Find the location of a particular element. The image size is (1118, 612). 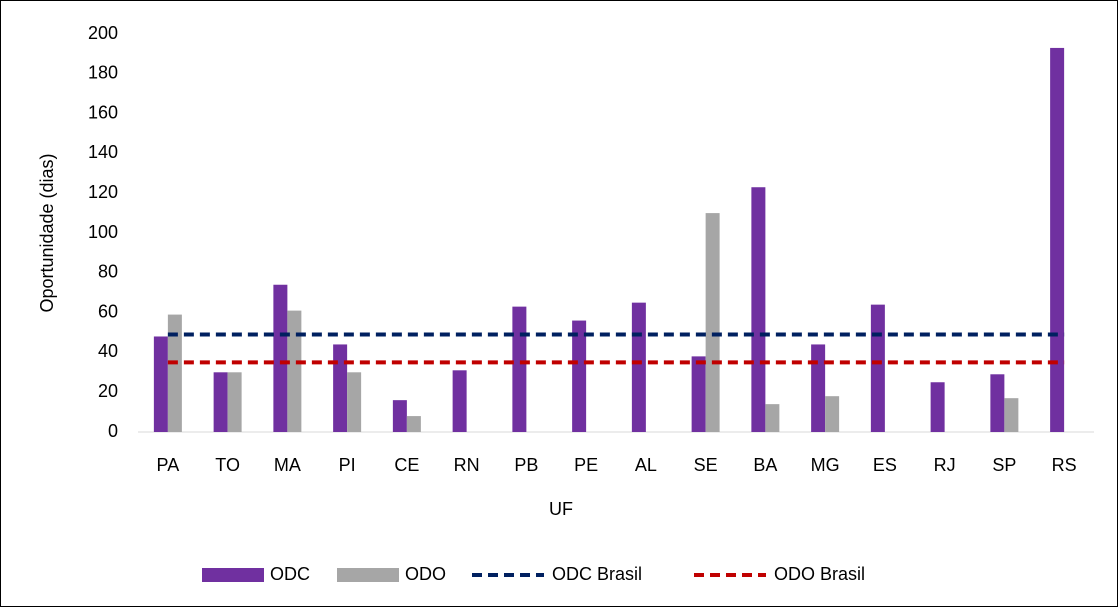

x-tick-label: SP is located at coordinates (1004, 465).